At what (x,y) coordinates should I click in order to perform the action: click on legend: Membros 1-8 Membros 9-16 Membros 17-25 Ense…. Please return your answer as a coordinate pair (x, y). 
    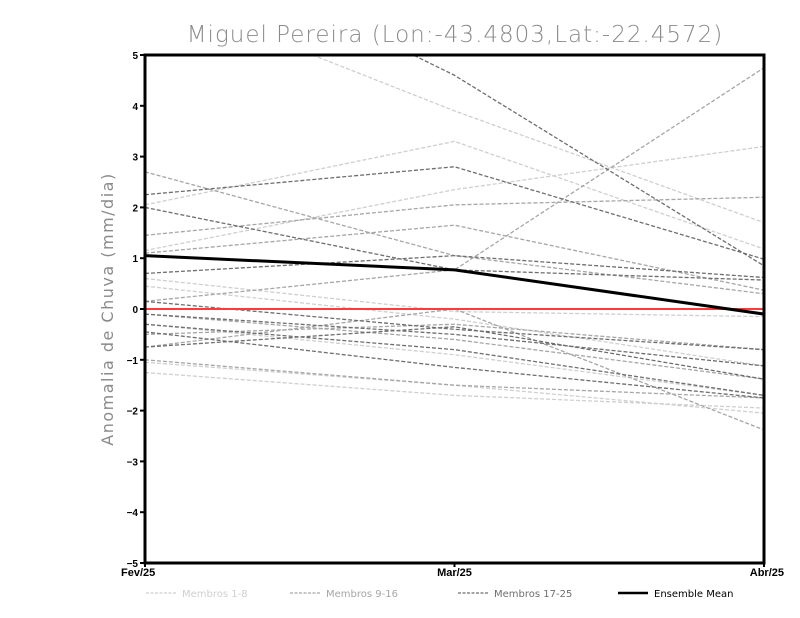
    Looking at the image, I should click on (439, 594).